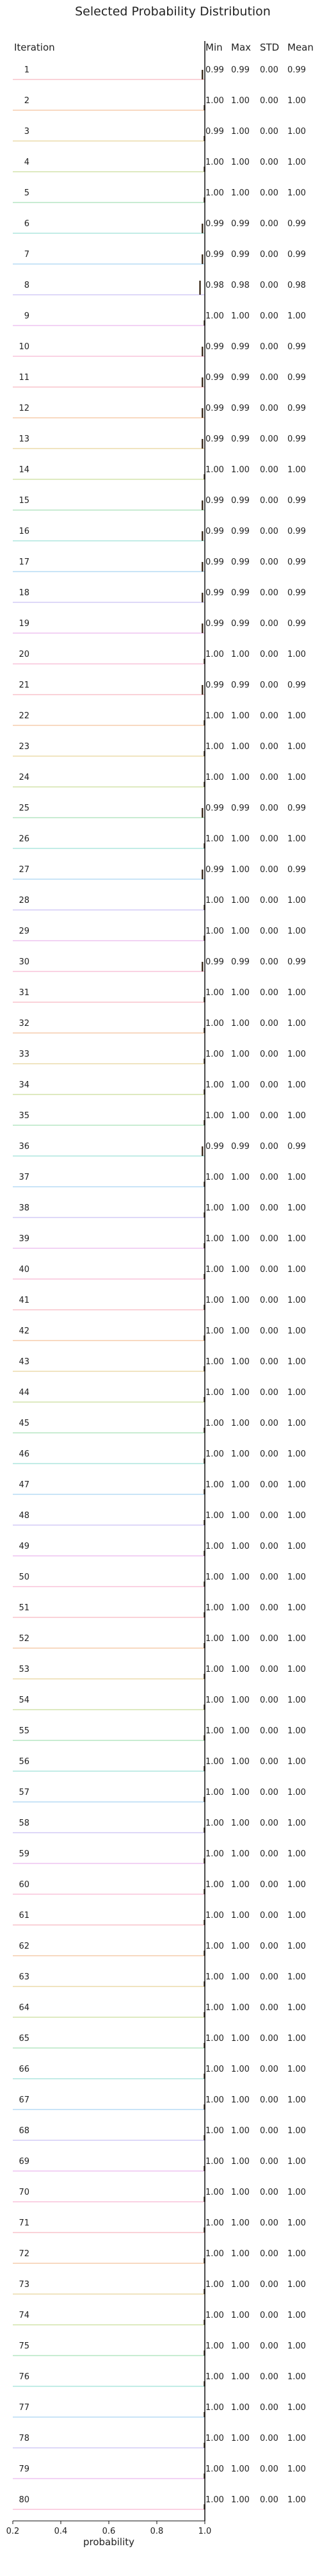 This screenshot has width=329, height=2576. What do you see at coordinates (24, 501) in the screenshot?
I see `iteration-label: 15` at bounding box center [24, 501].